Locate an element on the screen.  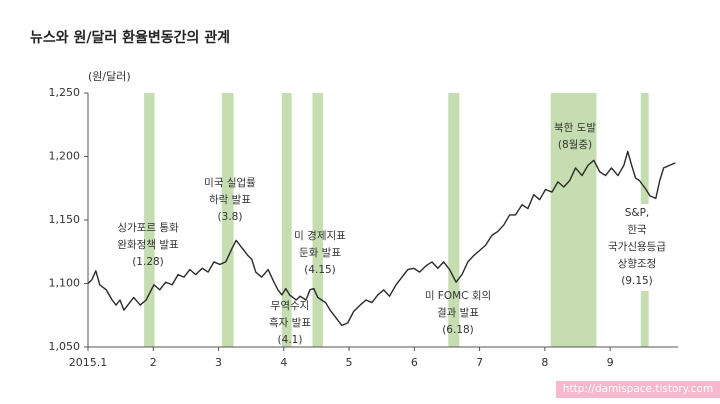
annotation: 하락 발표 is located at coordinates (230, 199).